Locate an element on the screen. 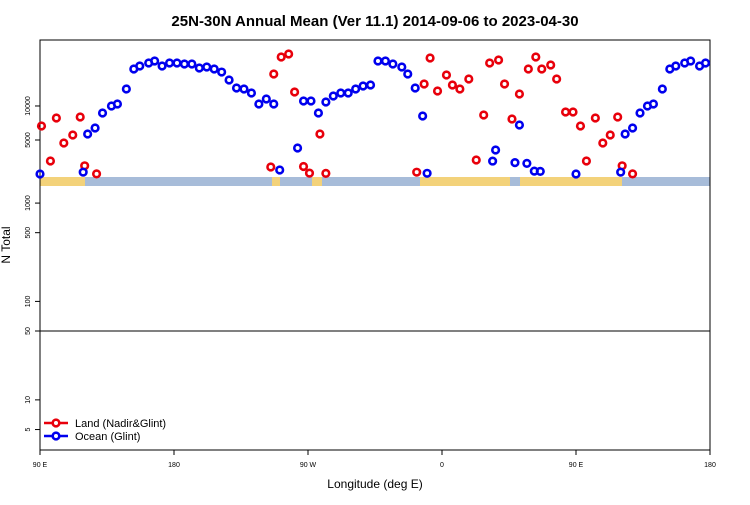 This screenshot has height=505, width=750. y-tick-label: 100 is located at coordinates (28, 301).